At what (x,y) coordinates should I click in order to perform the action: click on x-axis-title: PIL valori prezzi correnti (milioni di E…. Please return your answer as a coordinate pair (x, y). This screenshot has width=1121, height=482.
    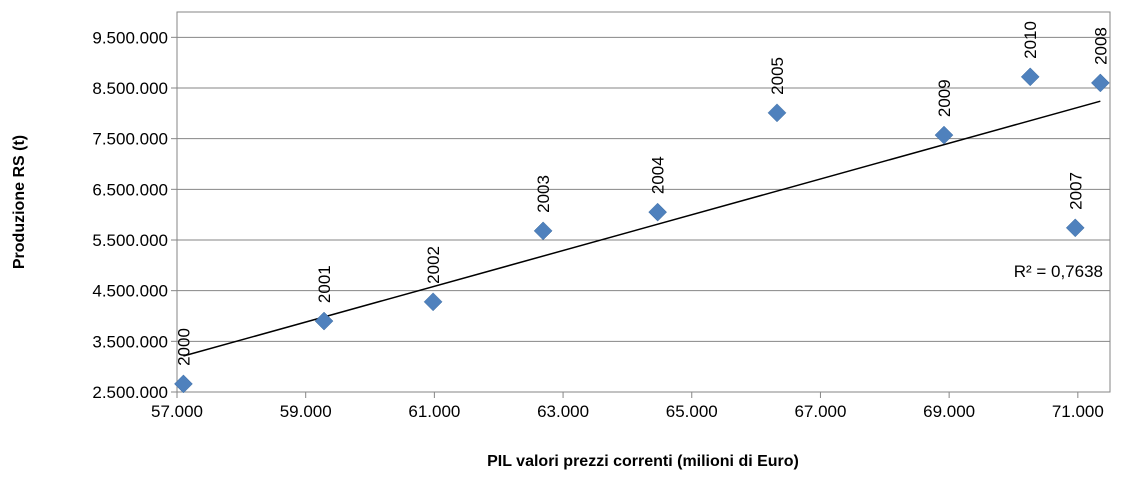
    Looking at the image, I should click on (643, 461).